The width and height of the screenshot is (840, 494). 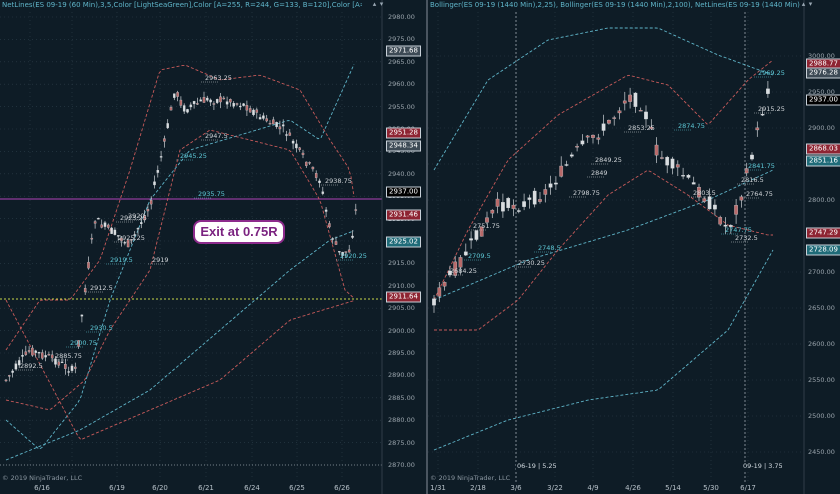 What do you see at coordinates (750, 180) in the screenshot?
I see `price-line-label: 2816.5` at bounding box center [750, 180].